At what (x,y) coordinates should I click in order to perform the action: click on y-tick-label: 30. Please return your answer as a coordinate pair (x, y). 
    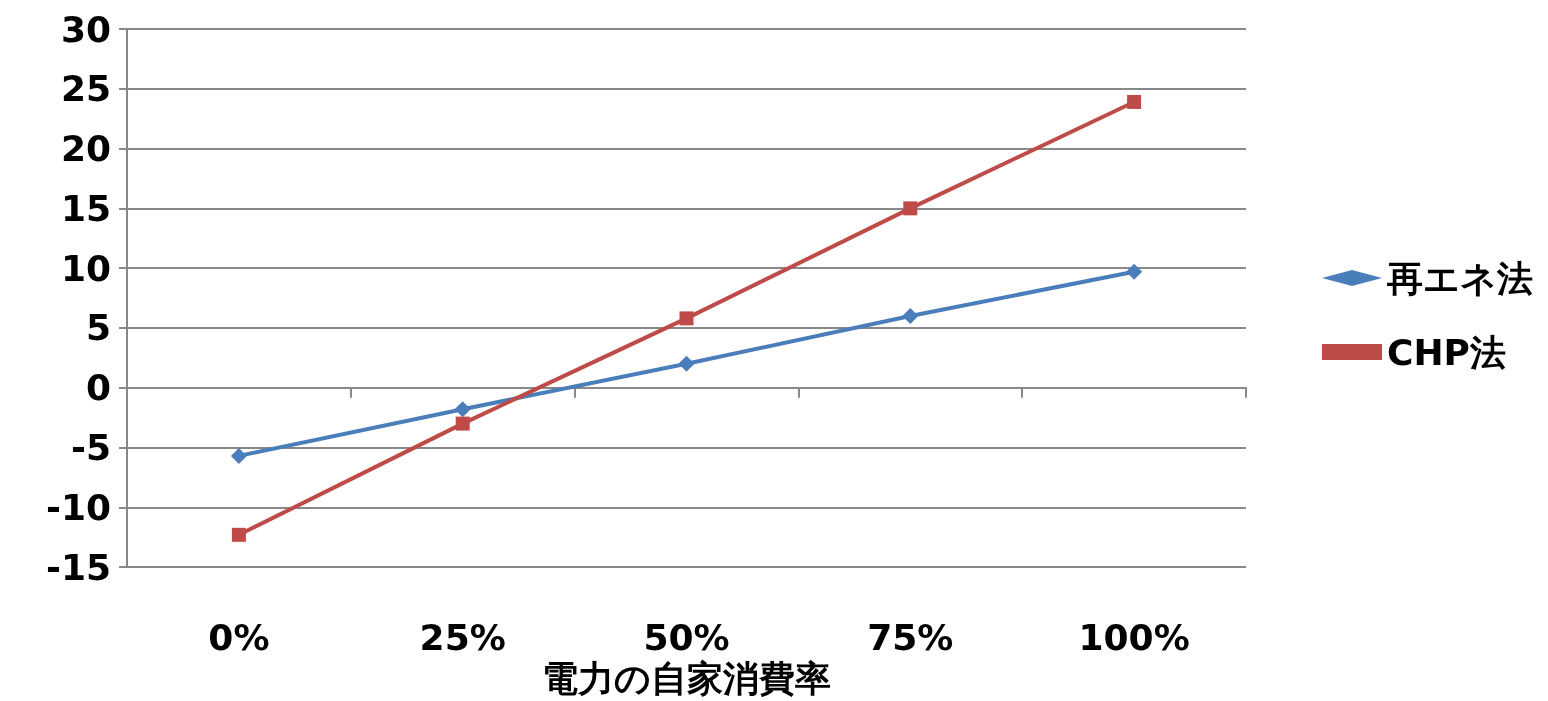
    Looking at the image, I should click on (85, 29).